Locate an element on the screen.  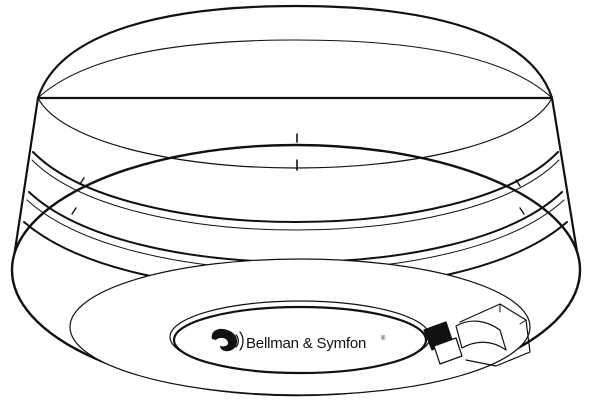
notch-right-top is located at coordinates (518, 183).